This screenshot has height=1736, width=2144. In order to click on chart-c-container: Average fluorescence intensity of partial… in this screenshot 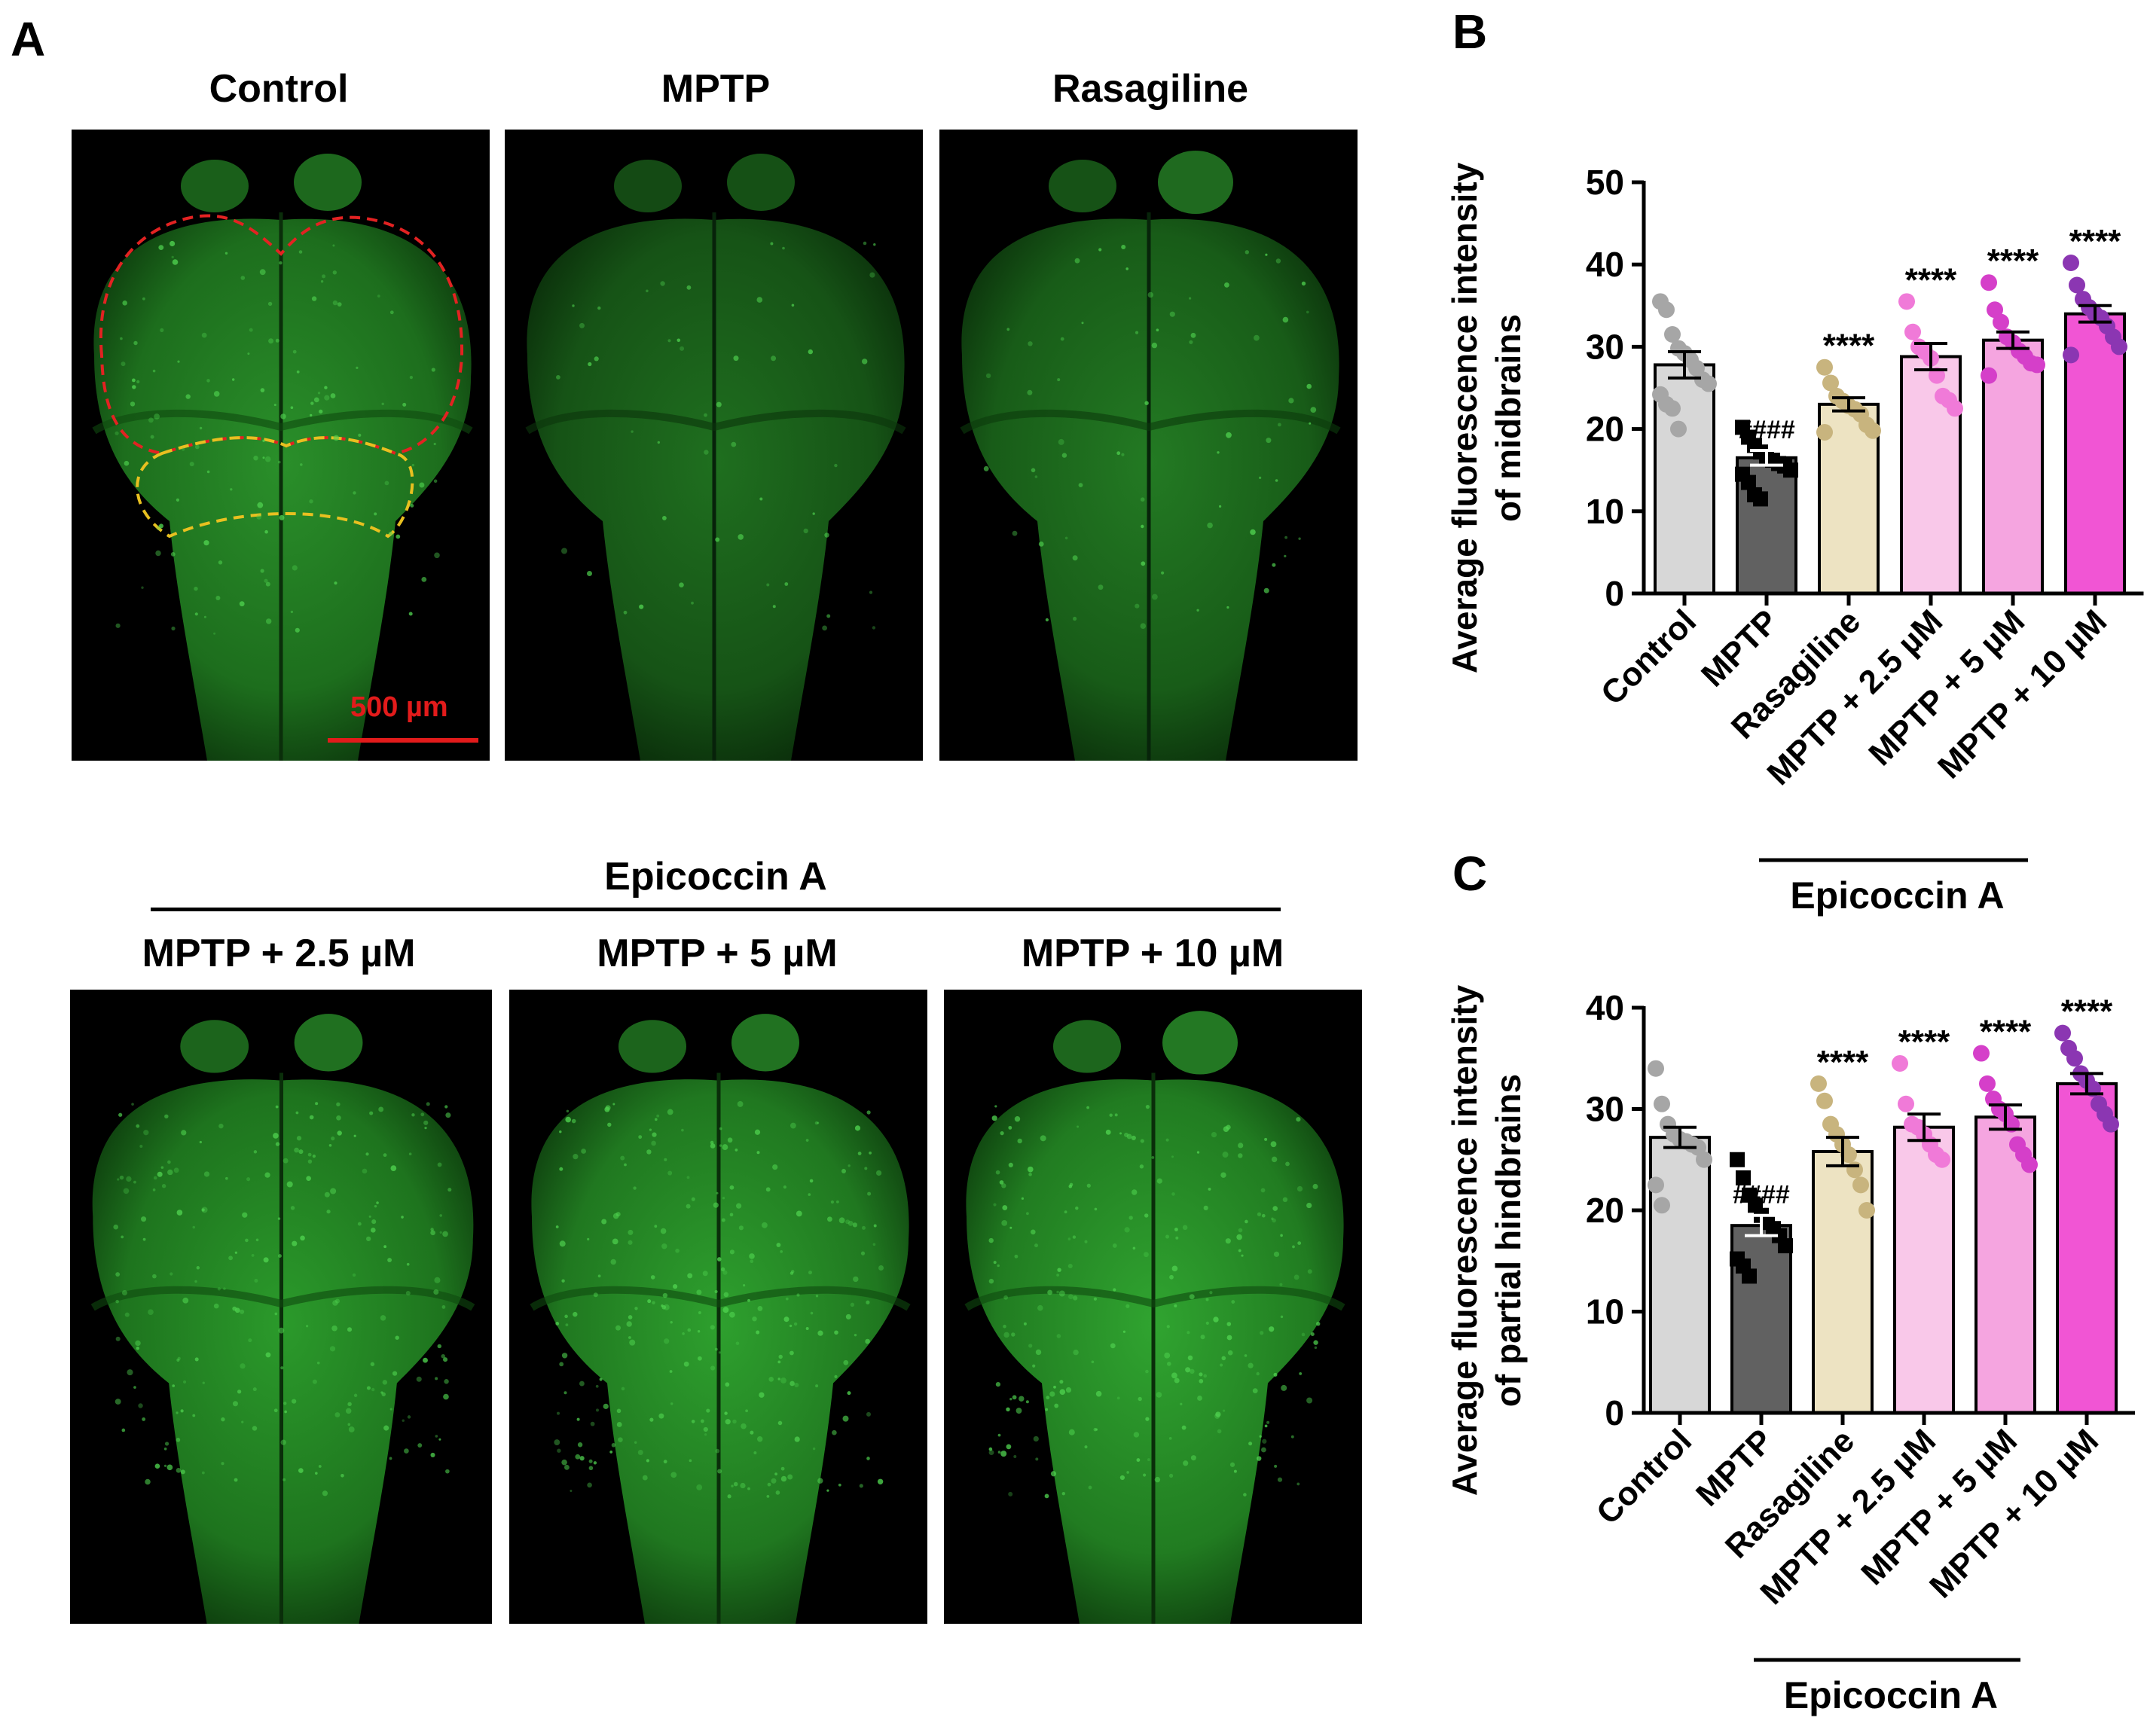, I will do `click(1787, 1354)`.